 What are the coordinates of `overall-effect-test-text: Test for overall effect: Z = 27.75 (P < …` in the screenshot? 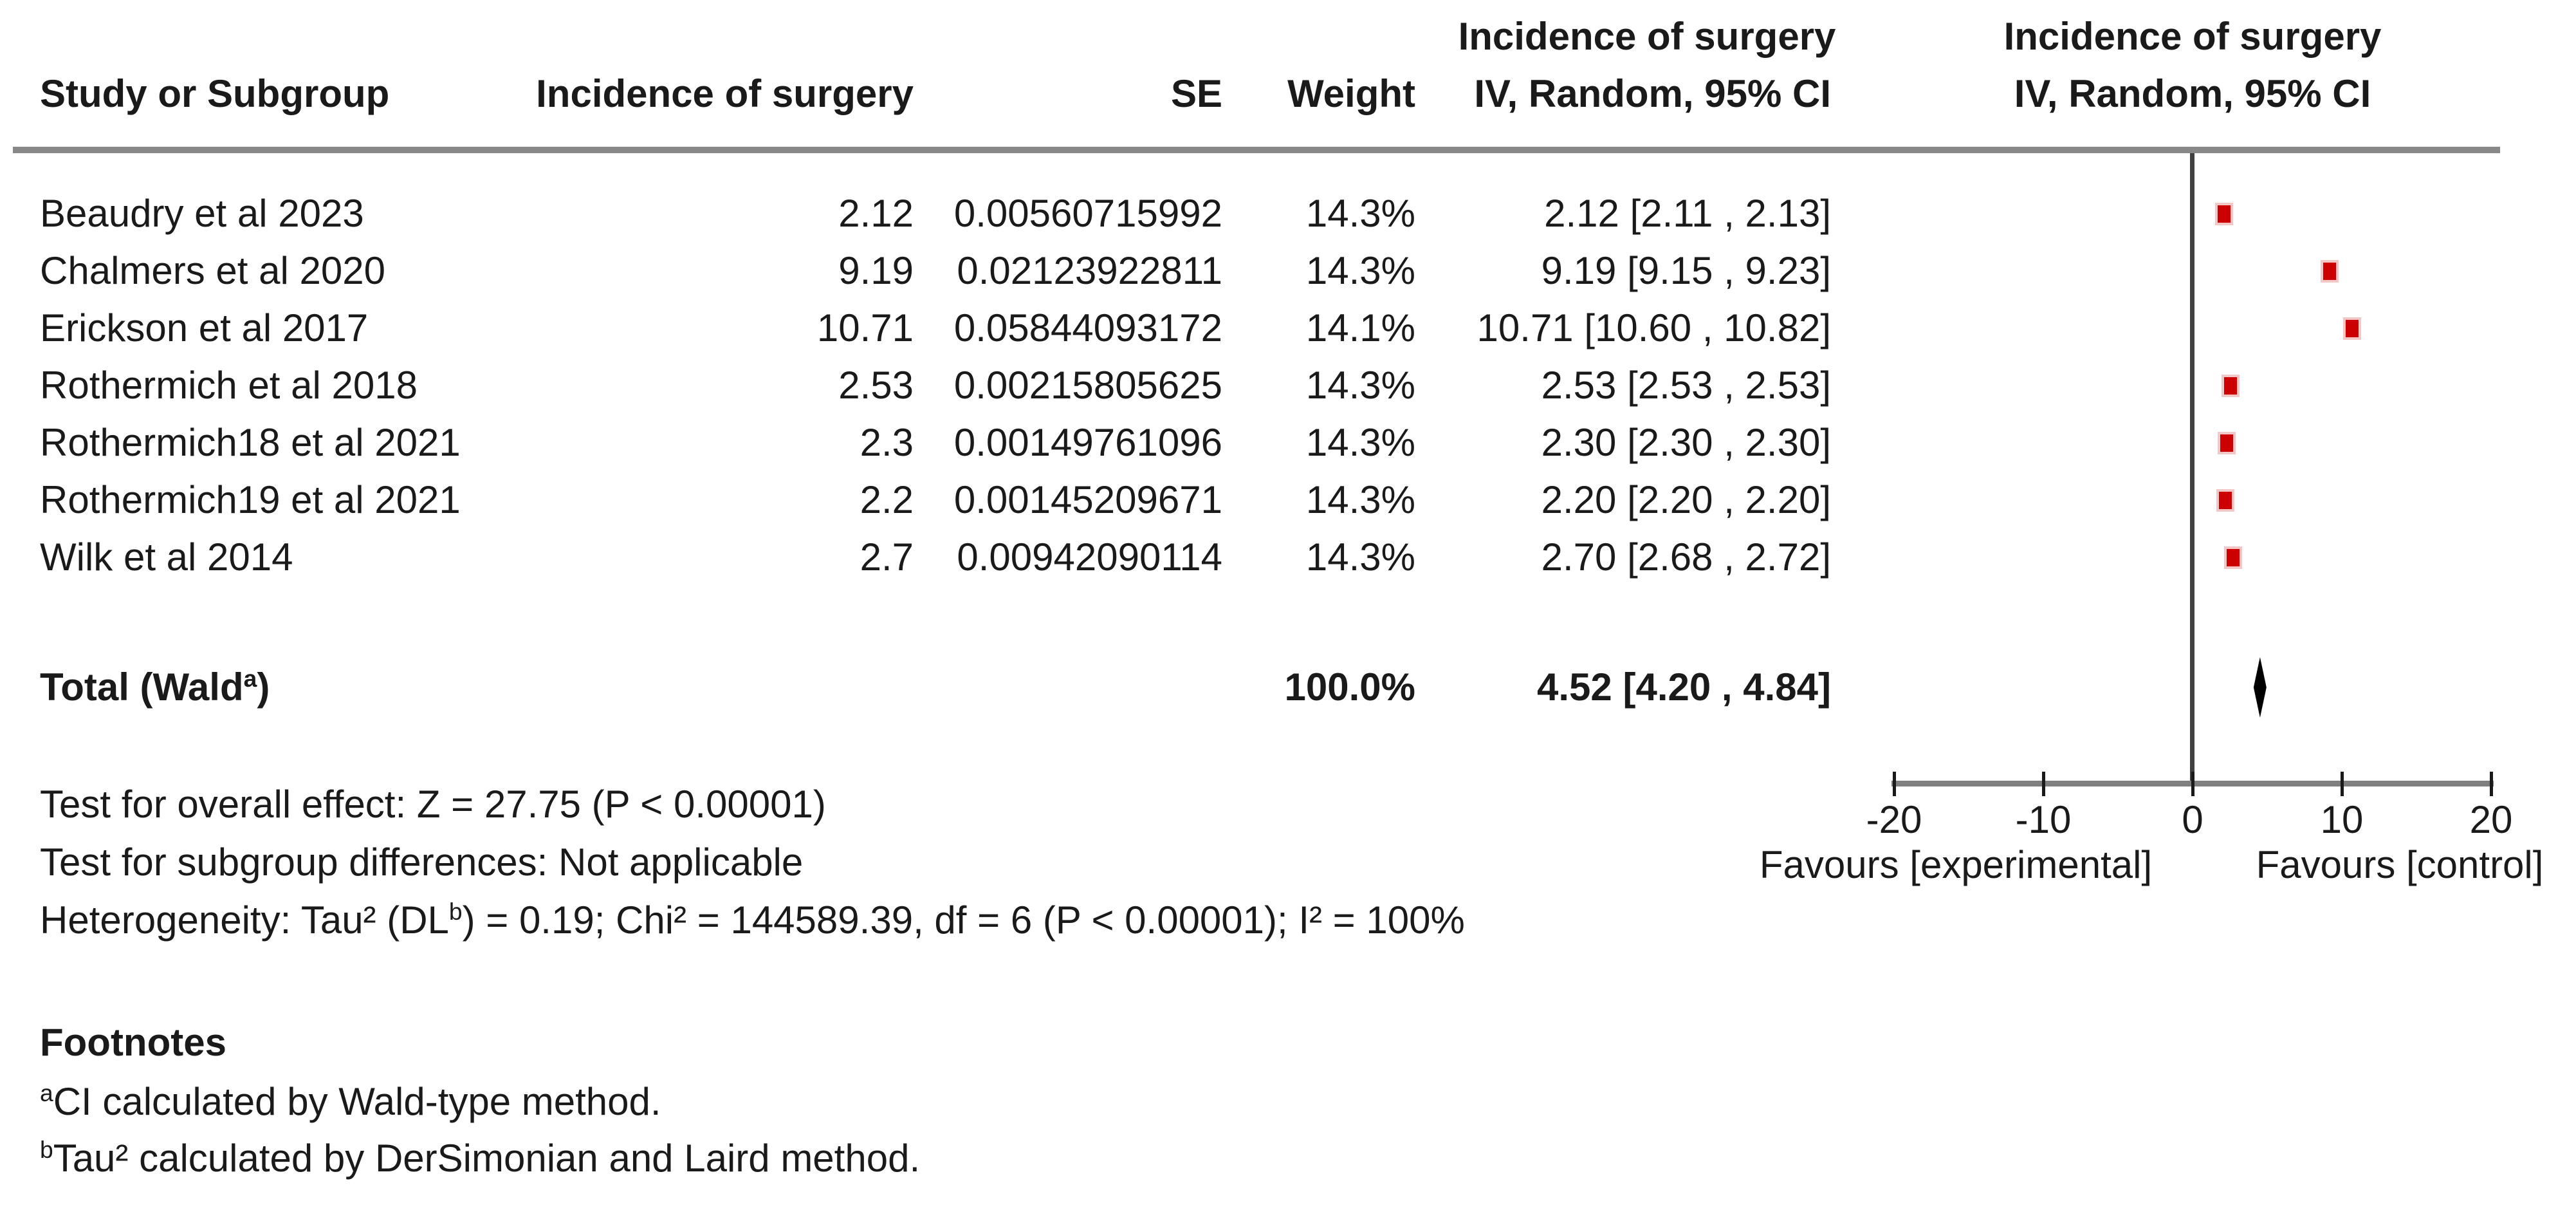 It's located at (433, 804).